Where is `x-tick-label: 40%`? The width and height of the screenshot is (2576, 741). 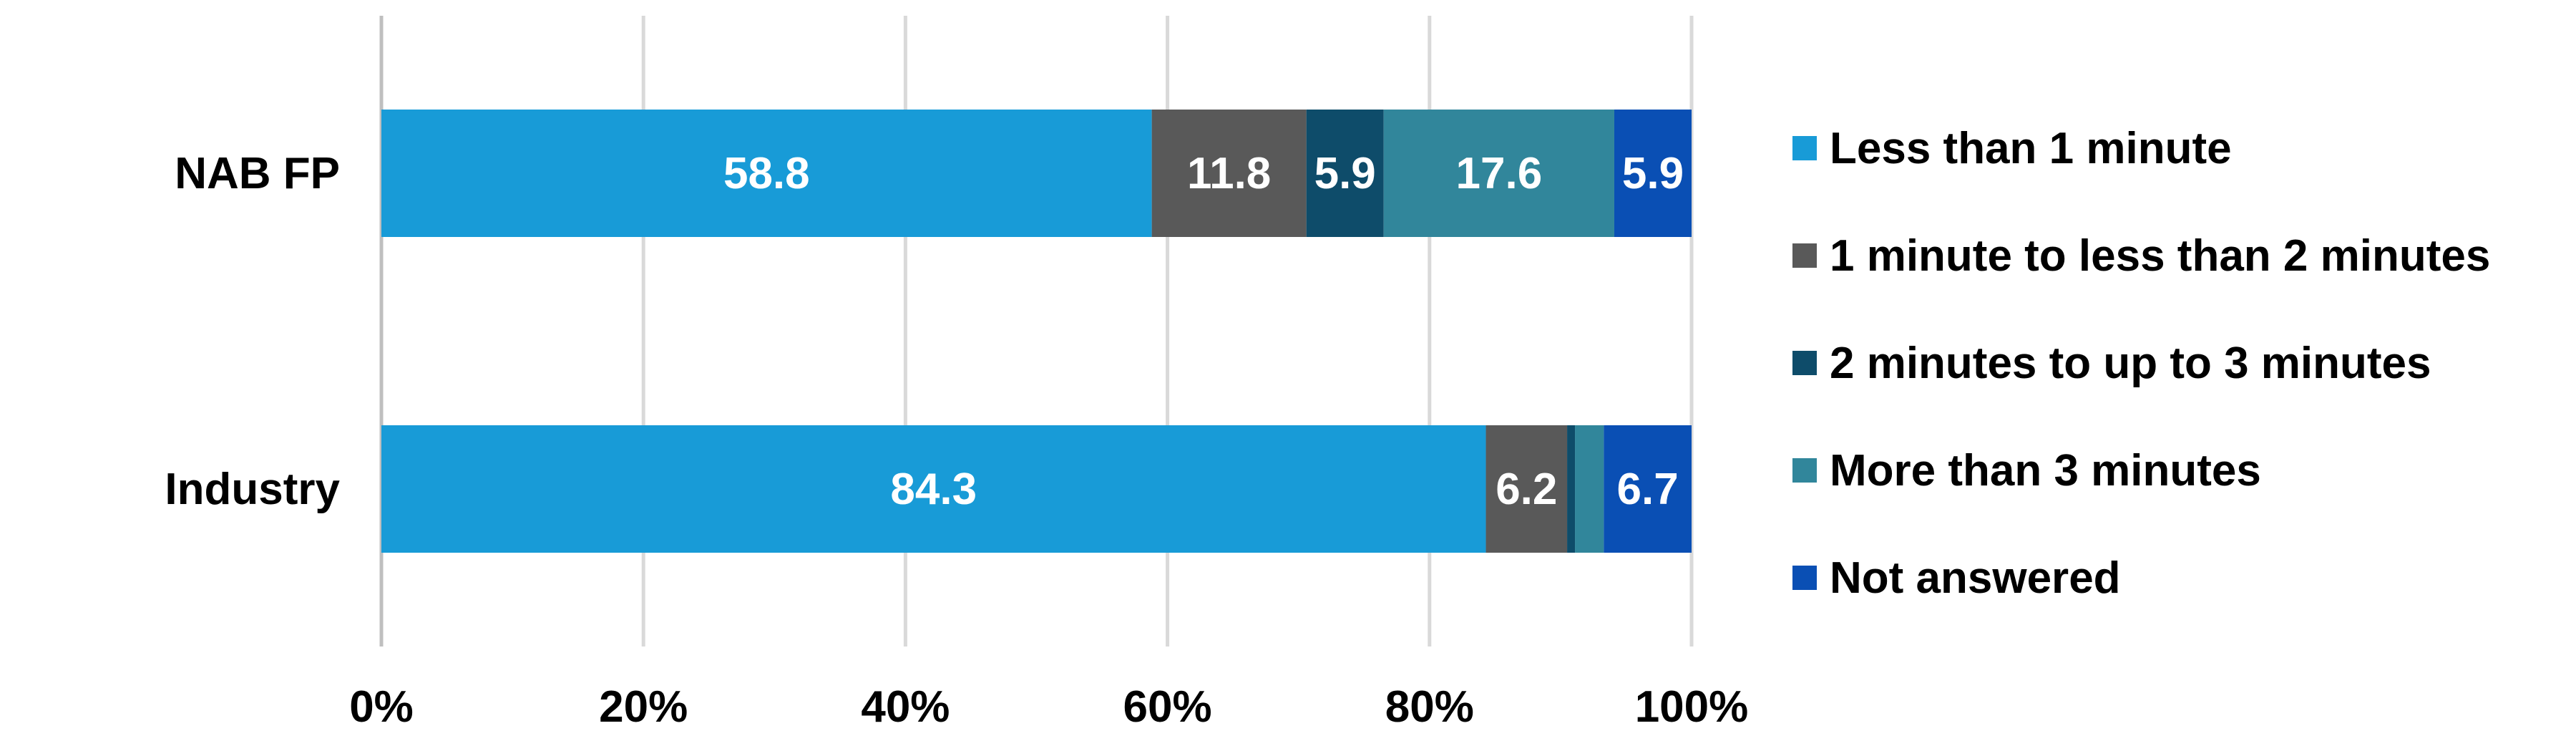
x-tick-label: 40% is located at coordinates (905, 707).